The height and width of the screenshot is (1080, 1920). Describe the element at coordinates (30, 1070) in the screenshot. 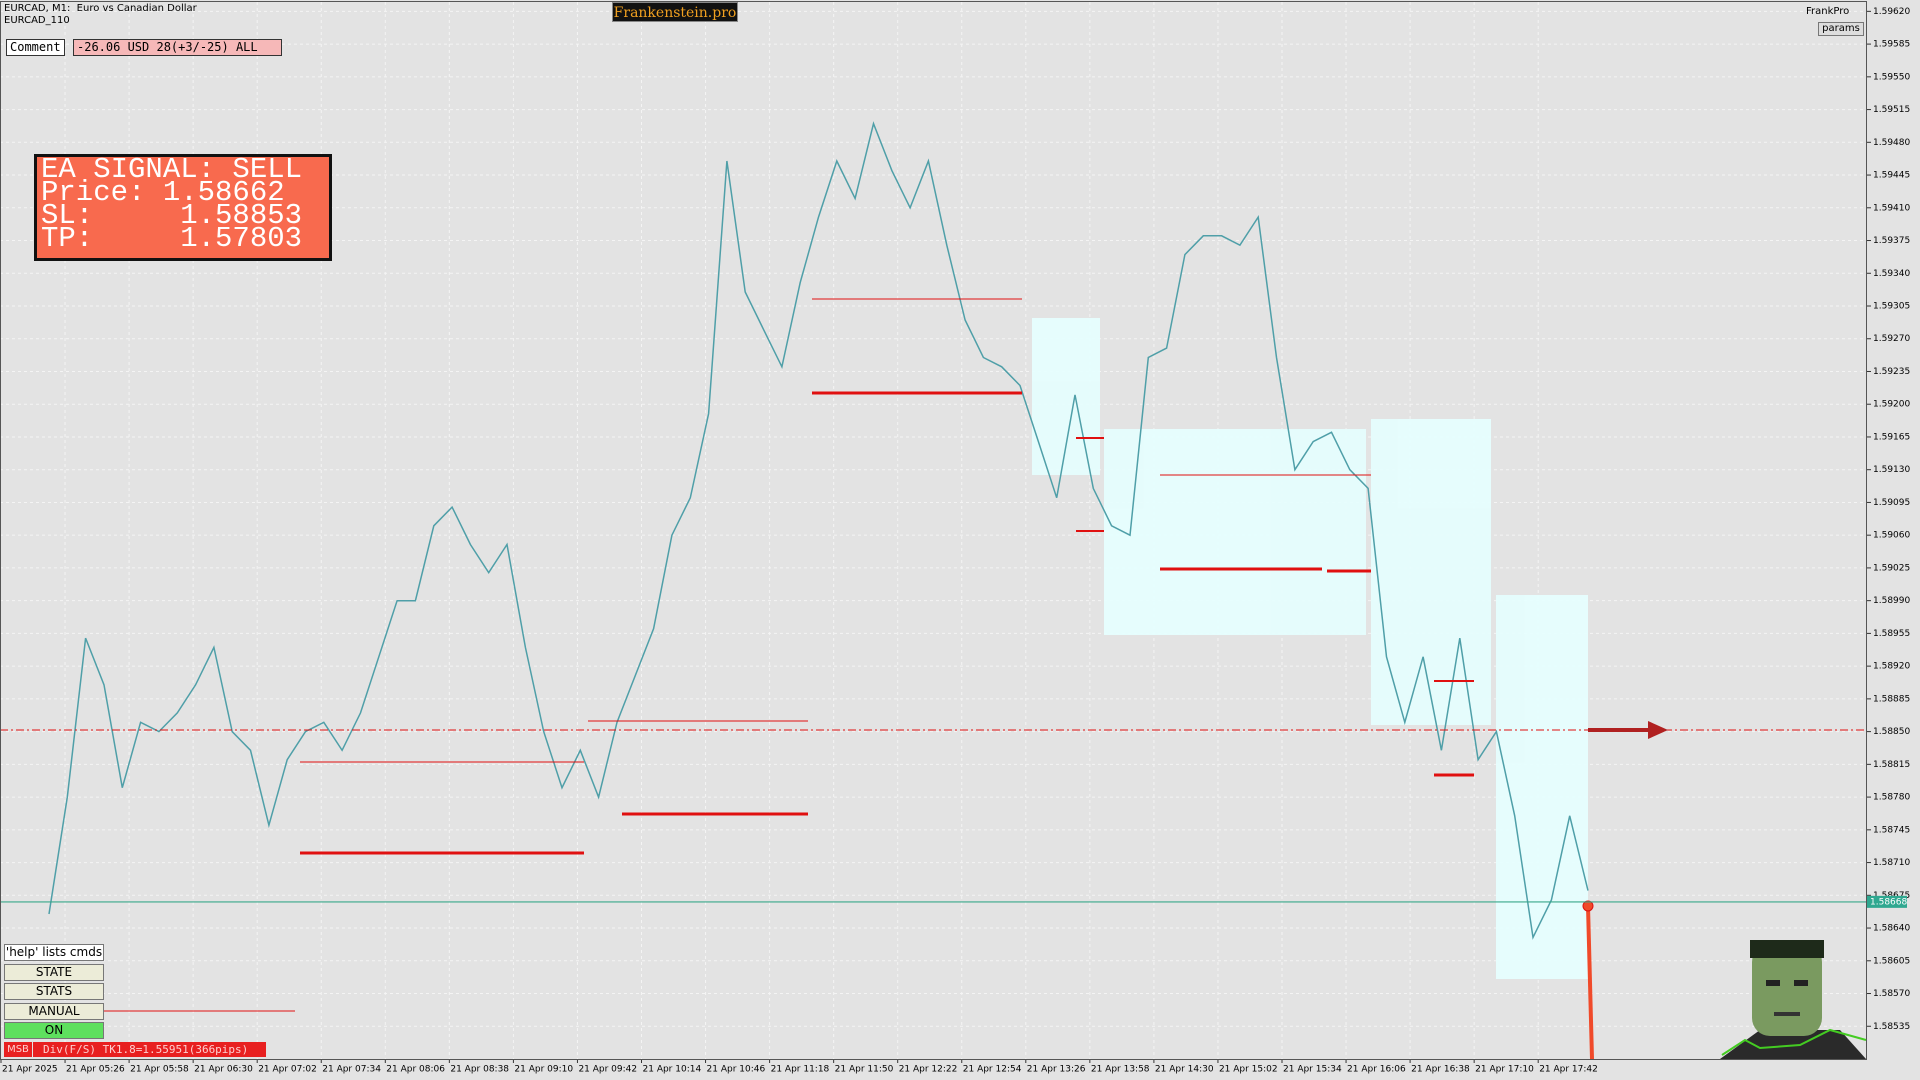

I see `x-tick-label: 21 Apr 2025` at that location.